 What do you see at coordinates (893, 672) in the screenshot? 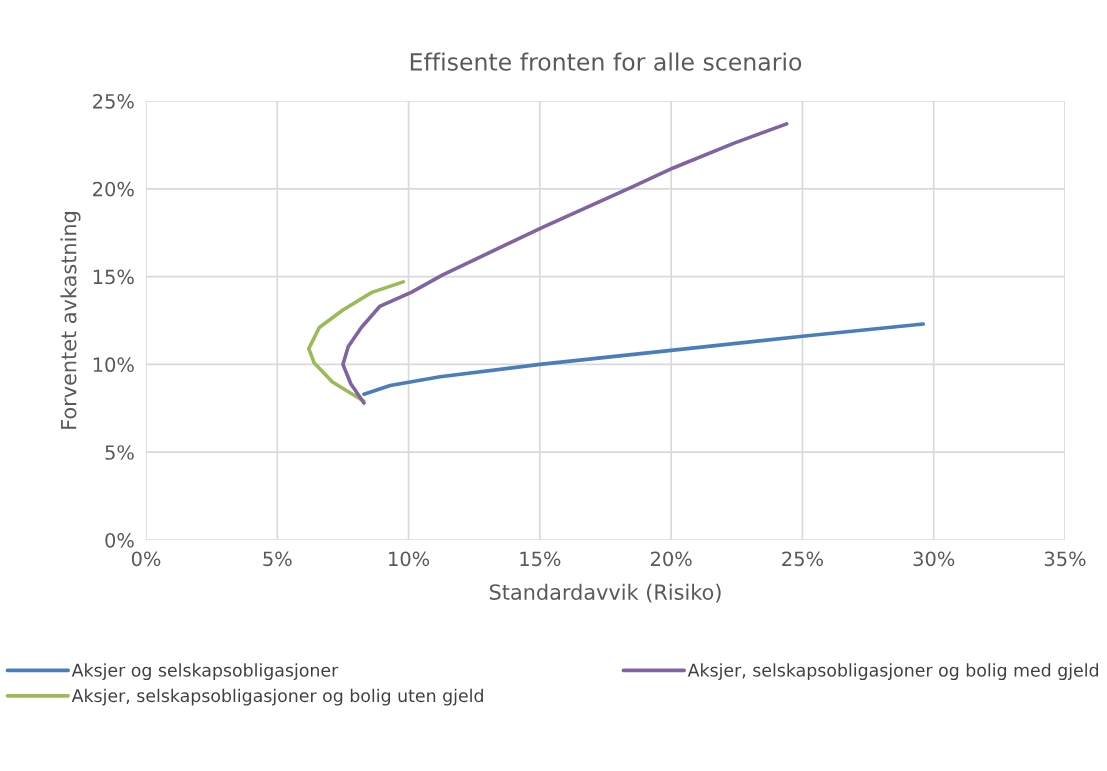
I see `legend-label: Aksjer, selskapsobligasjoner og bolig med gjeld` at bounding box center [893, 672].